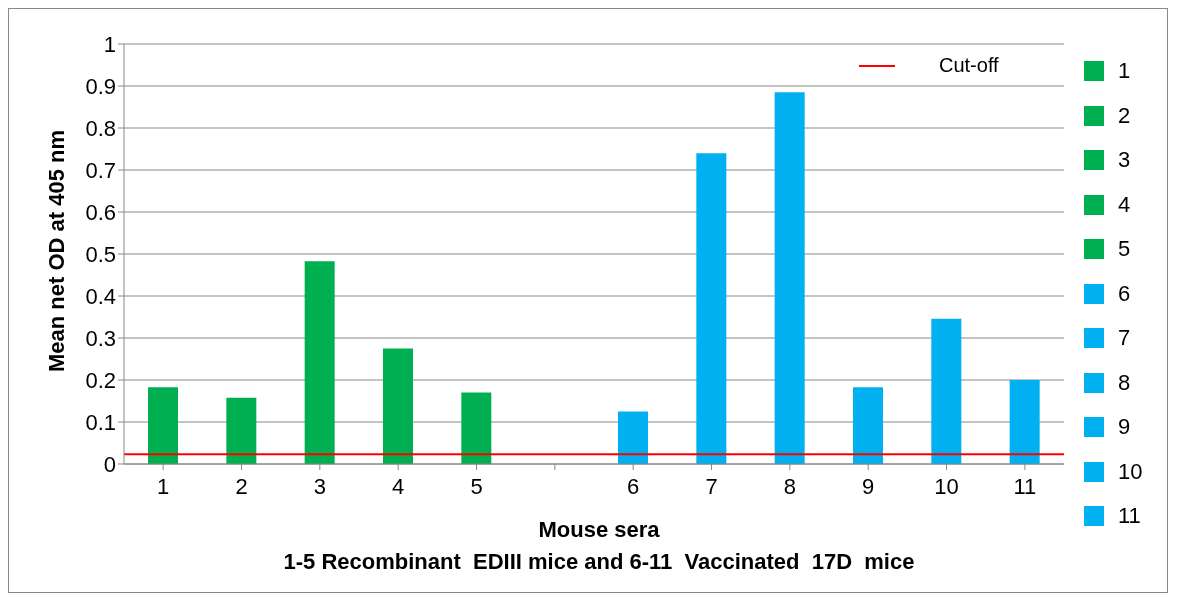 The height and width of the screenshot is (605, 1180). I want to click on y-tick-label: 0.2, so click(100, 380).